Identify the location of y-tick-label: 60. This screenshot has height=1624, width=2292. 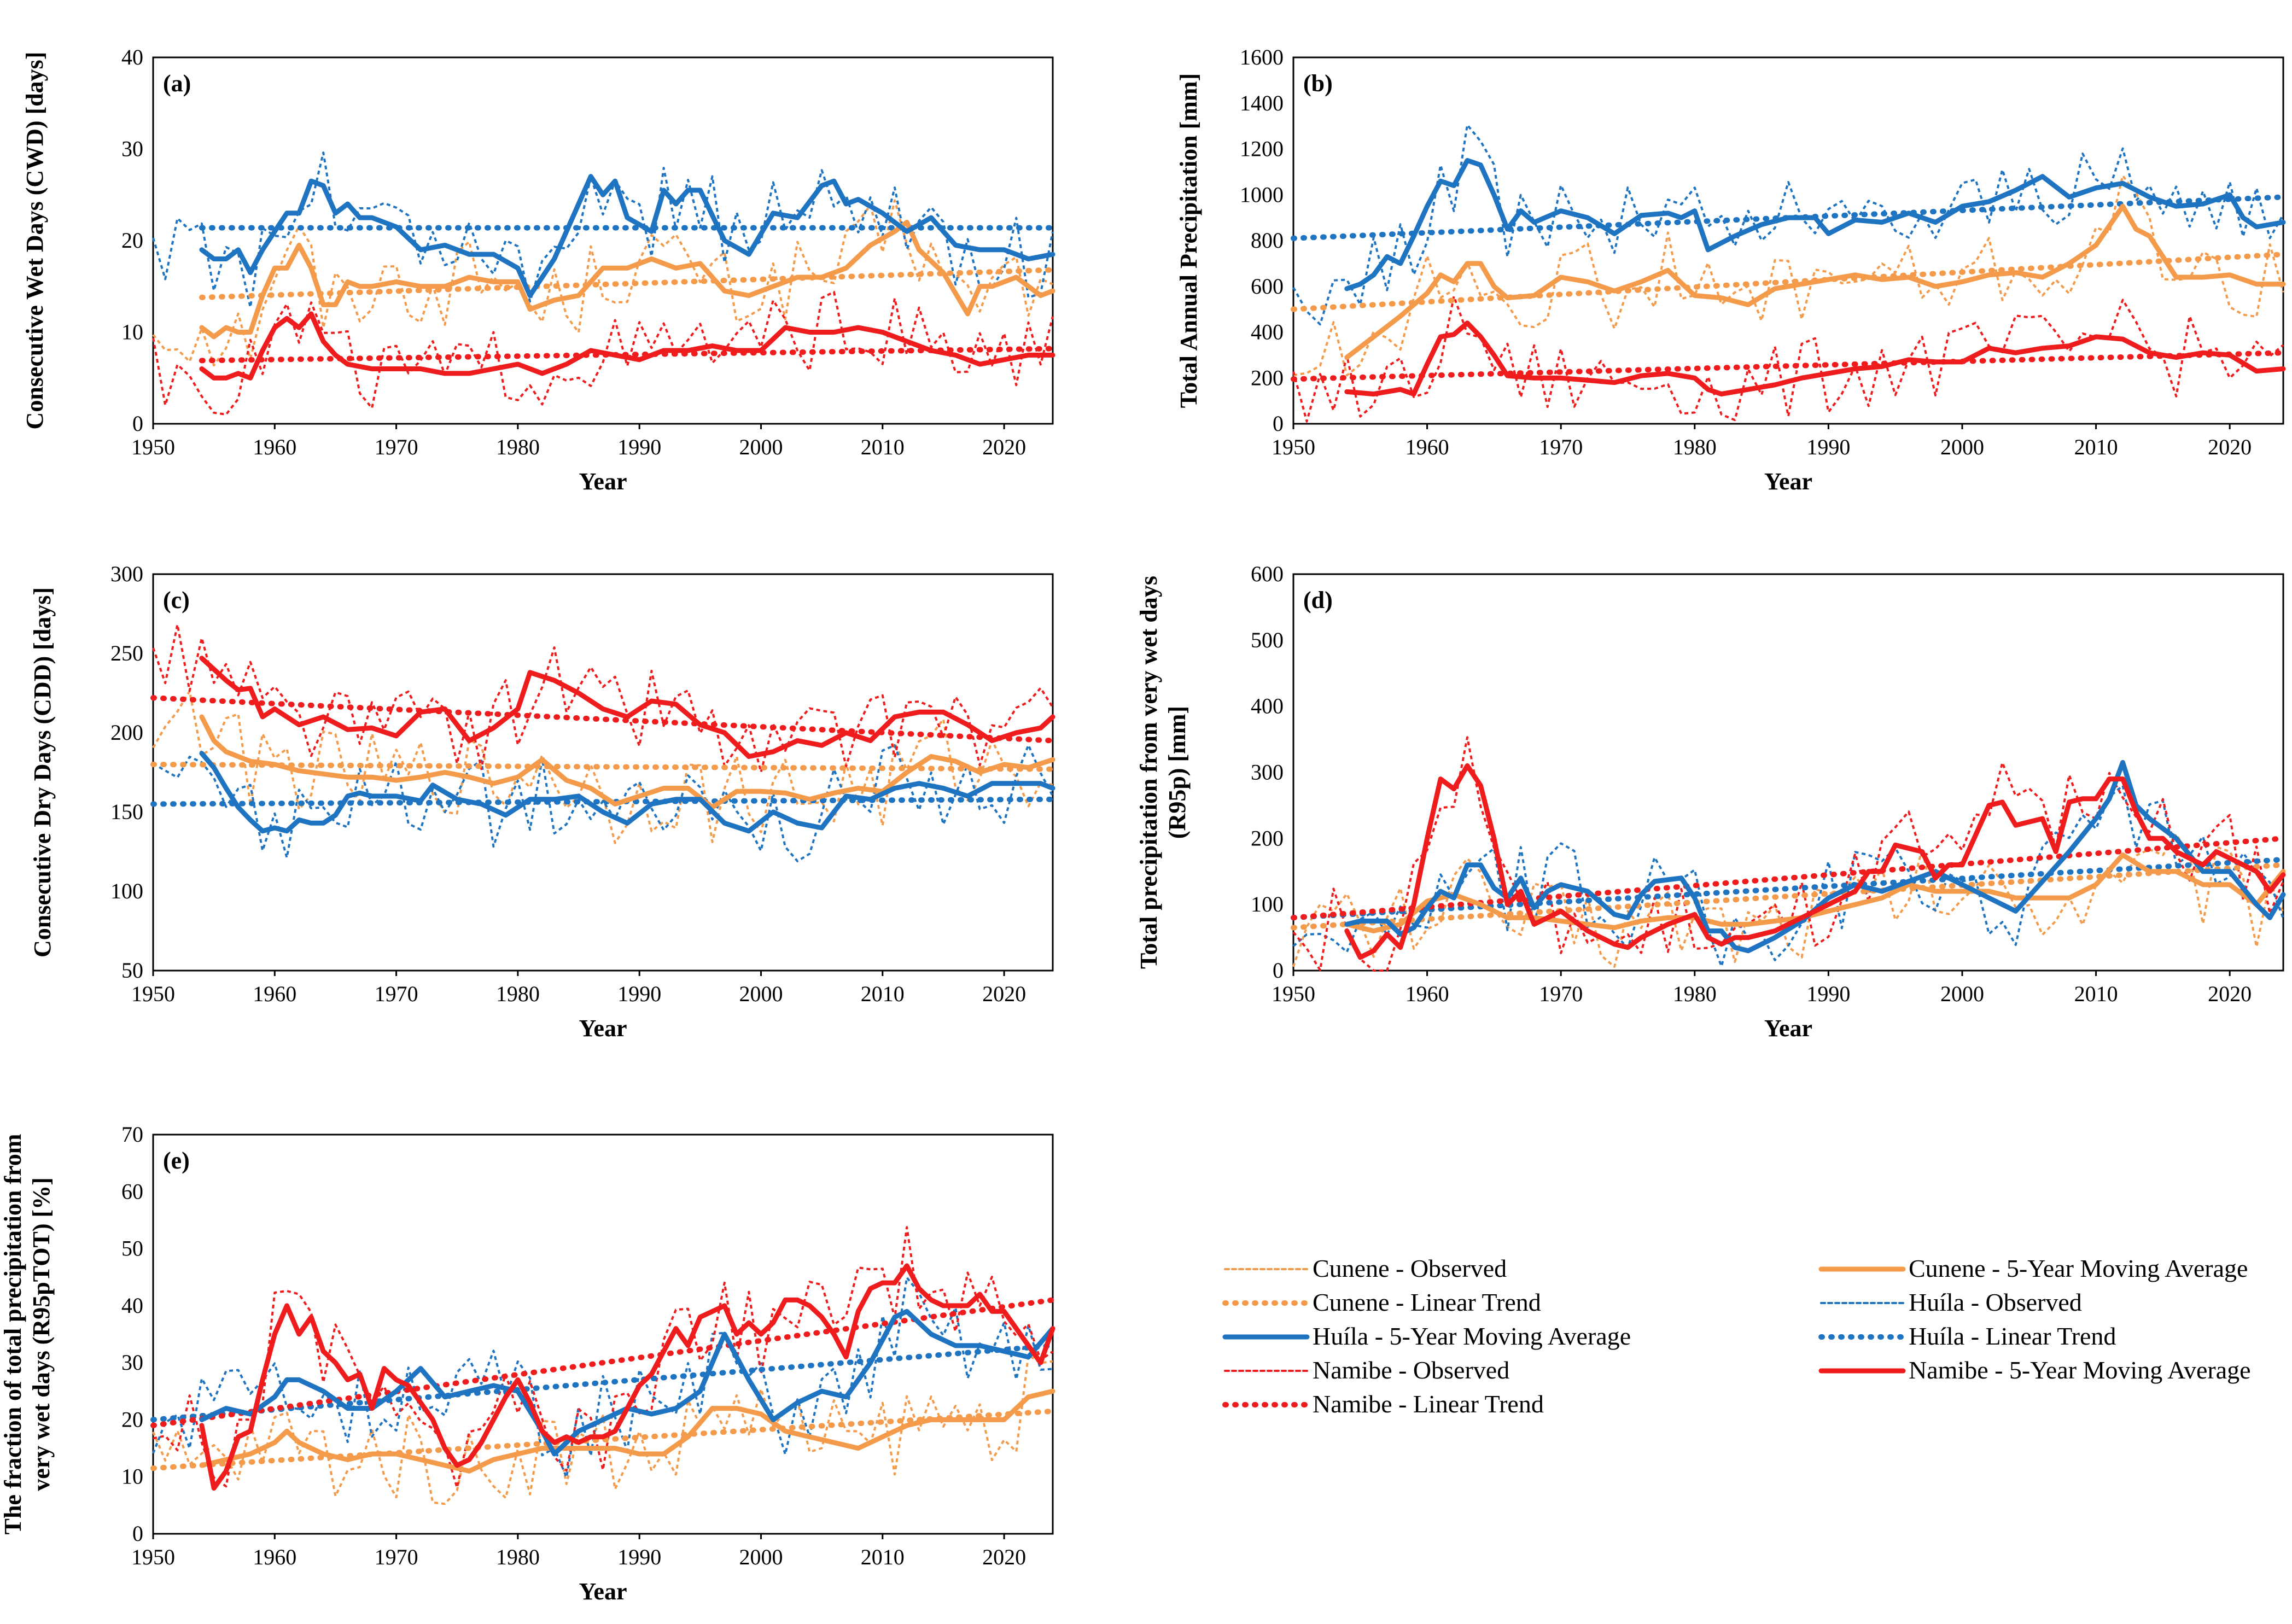
(132, 1191).